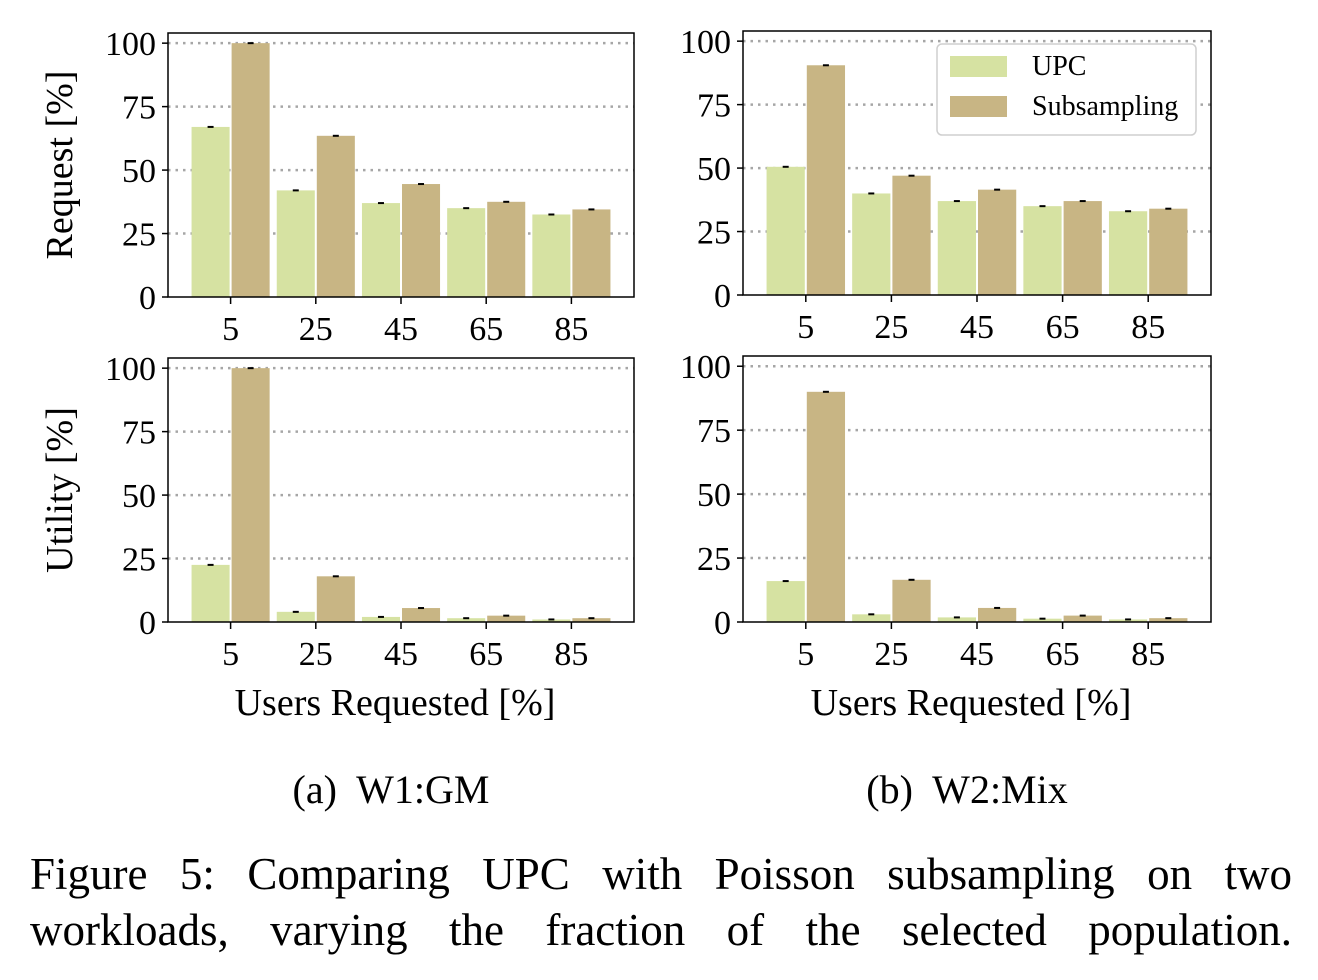 The height and width of the screenshot is (980, 1318). I want to click on legend-label: Subsampling, so click(1105, 106).